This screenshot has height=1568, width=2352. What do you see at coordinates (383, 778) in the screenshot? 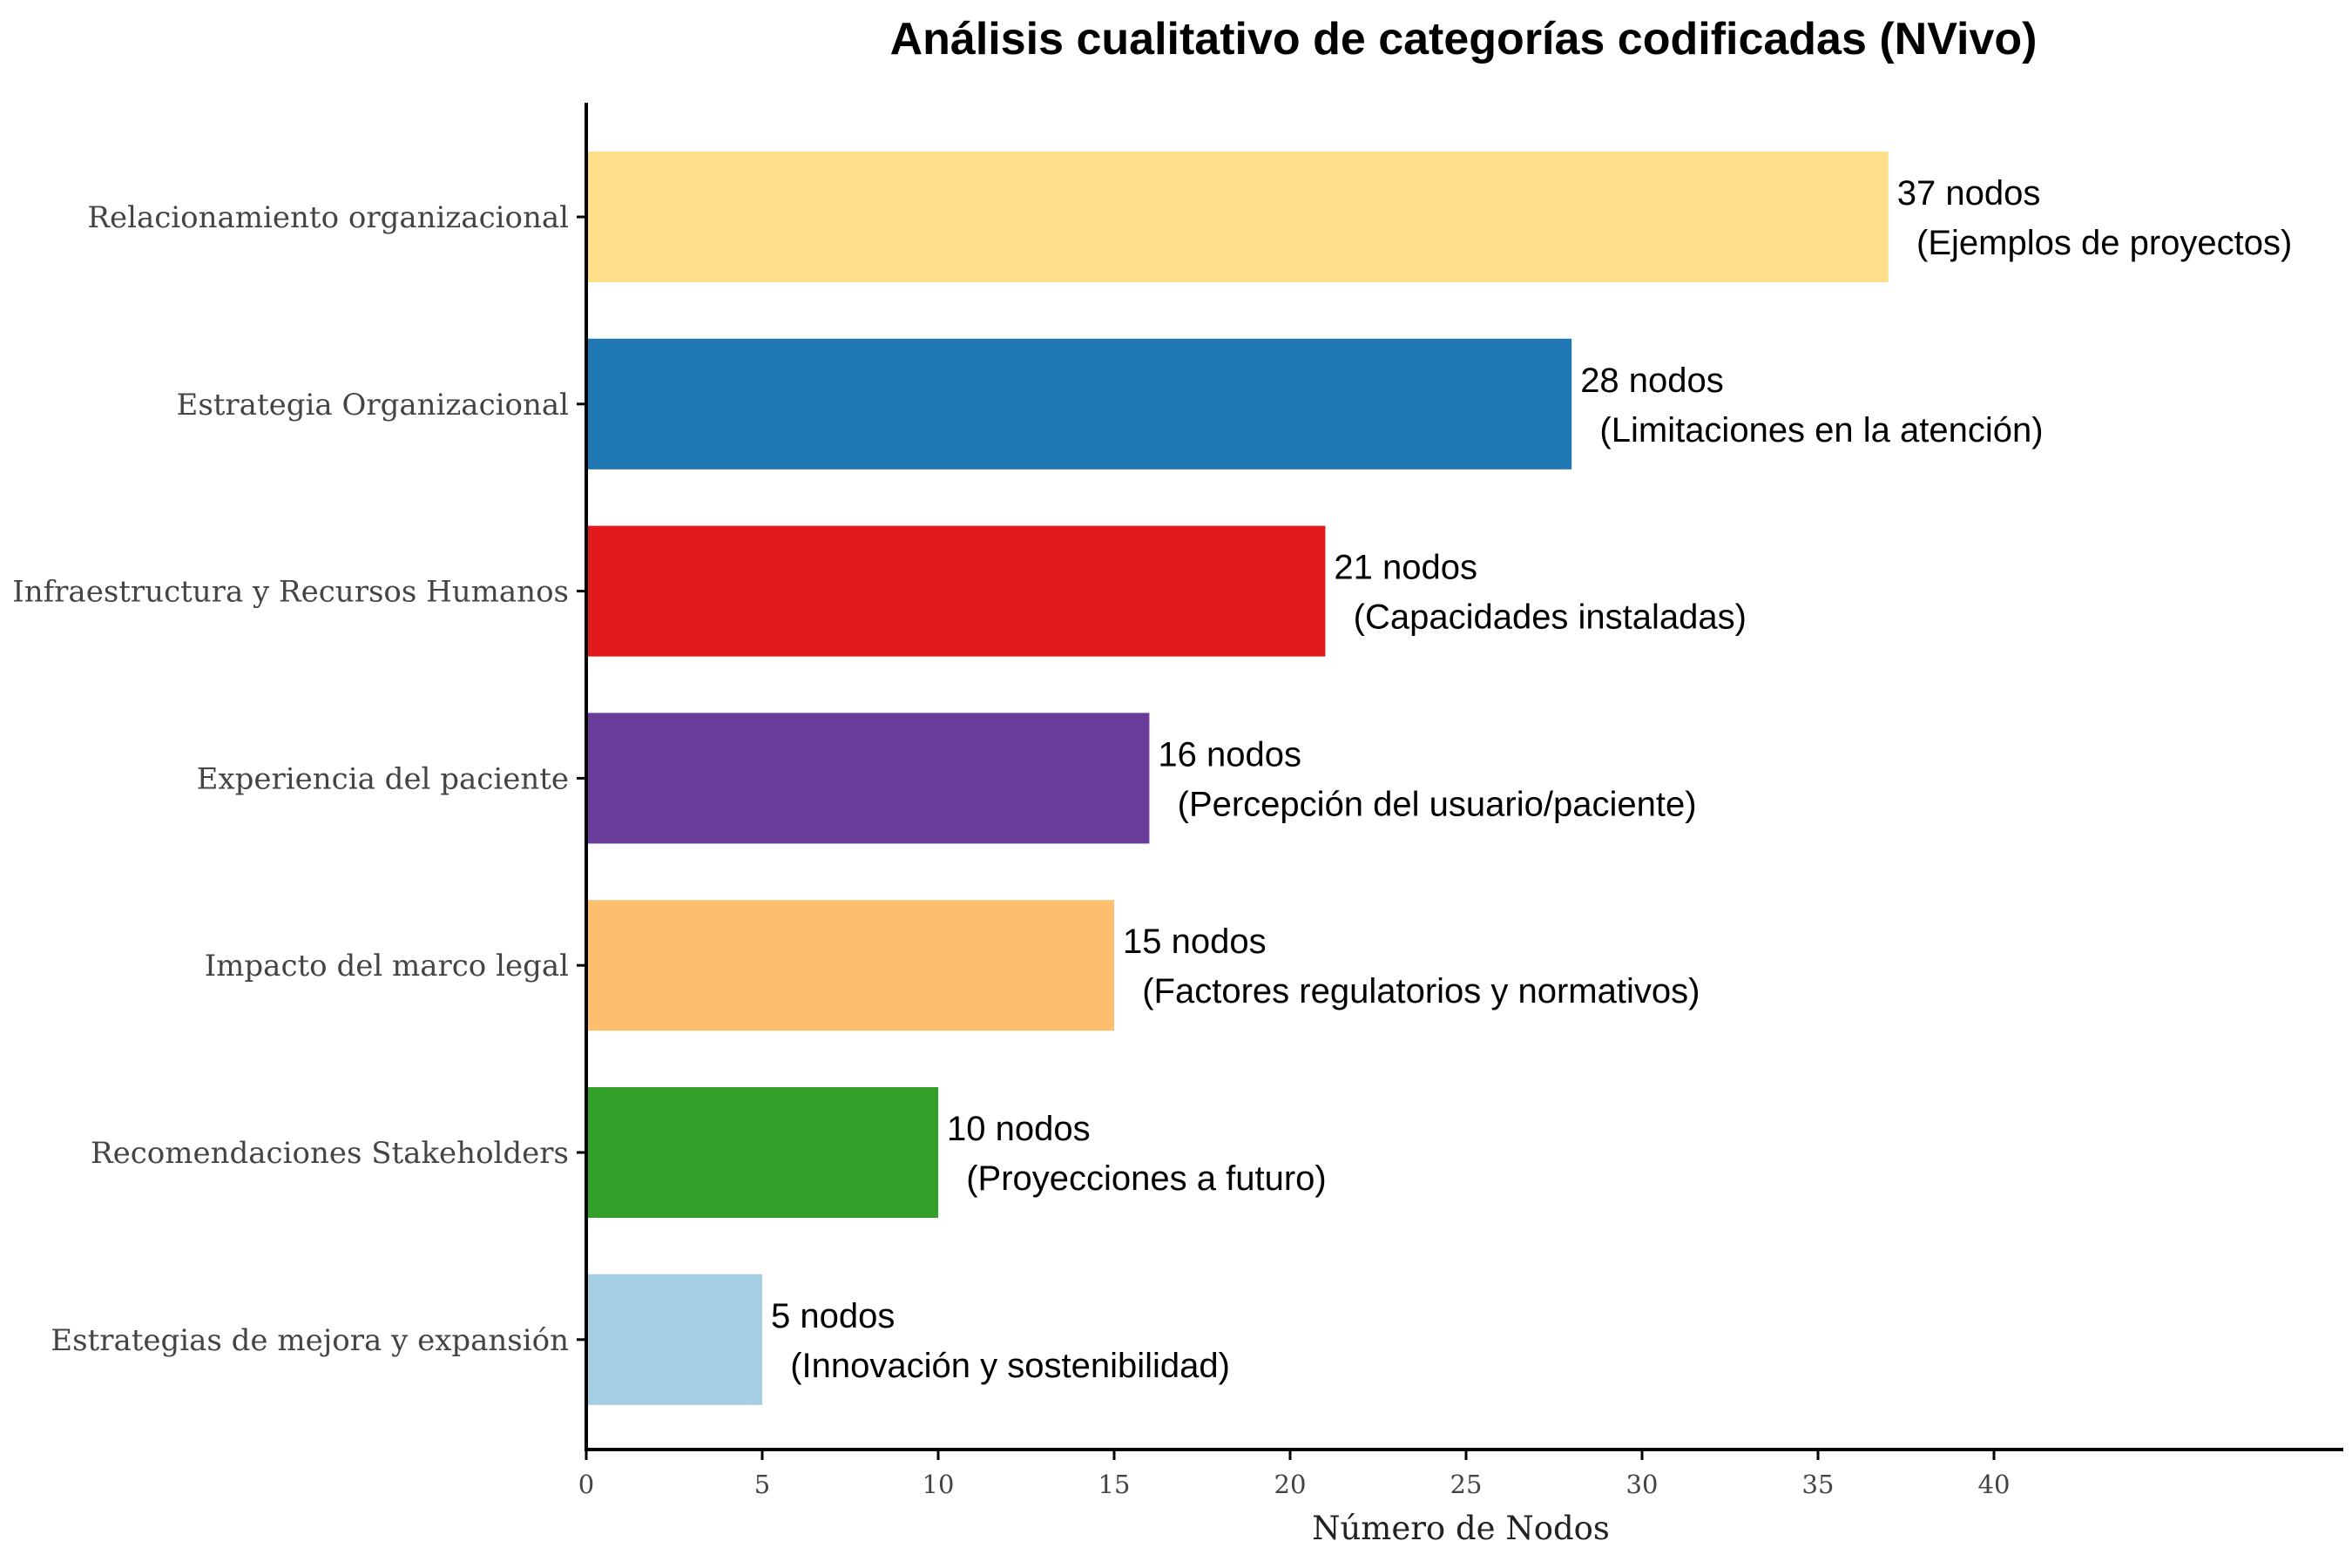
I see `category-label: Experiencia del paciente` at bounding box center [383, 778].